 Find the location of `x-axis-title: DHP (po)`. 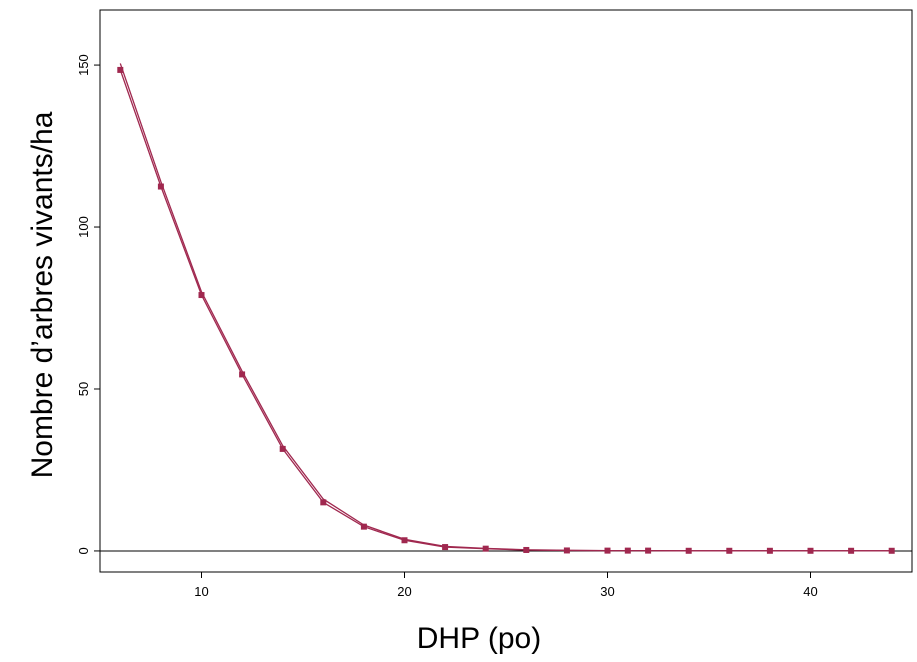

x-axis-title: DHP (po) is located at coordinates (479, 638).